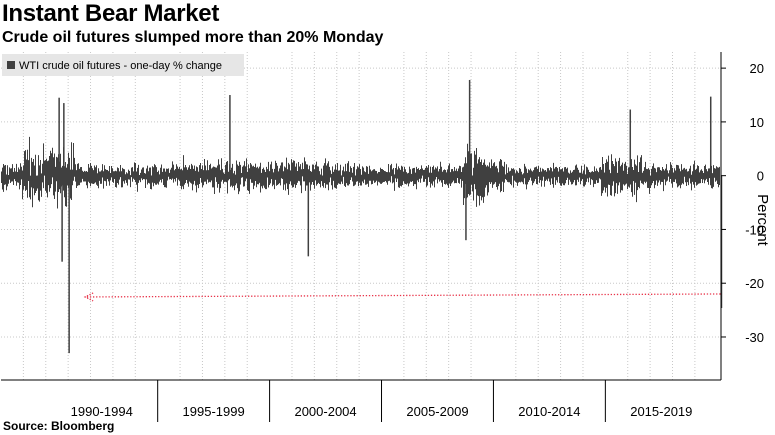 The width and height of the screenshot is (775, 435). What do you see at coordinates (754, 337) in the screenshot?
I see `y-tick-label: -30` at bounding box center [754, 337].